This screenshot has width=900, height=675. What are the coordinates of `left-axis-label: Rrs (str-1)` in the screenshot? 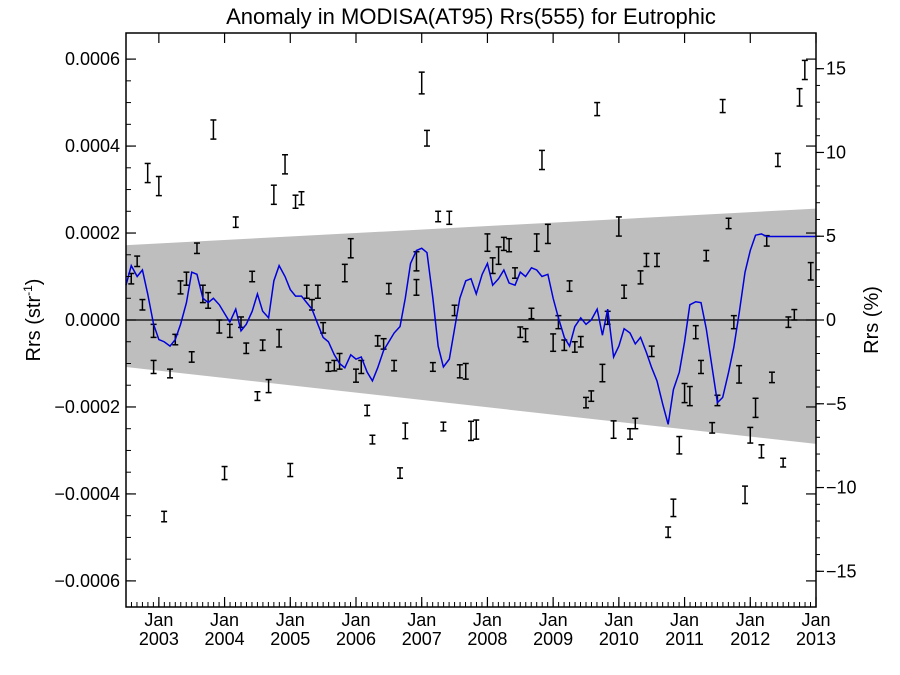 It's located at (33, 320).